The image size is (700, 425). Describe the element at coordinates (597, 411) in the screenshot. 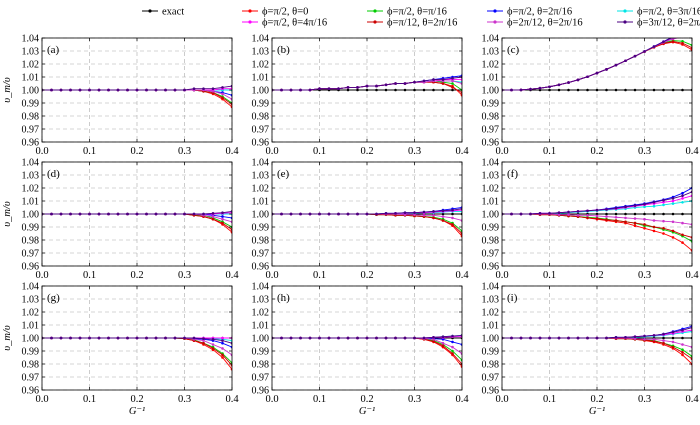

I see `x-axis-label: G⁻¹` at that location.